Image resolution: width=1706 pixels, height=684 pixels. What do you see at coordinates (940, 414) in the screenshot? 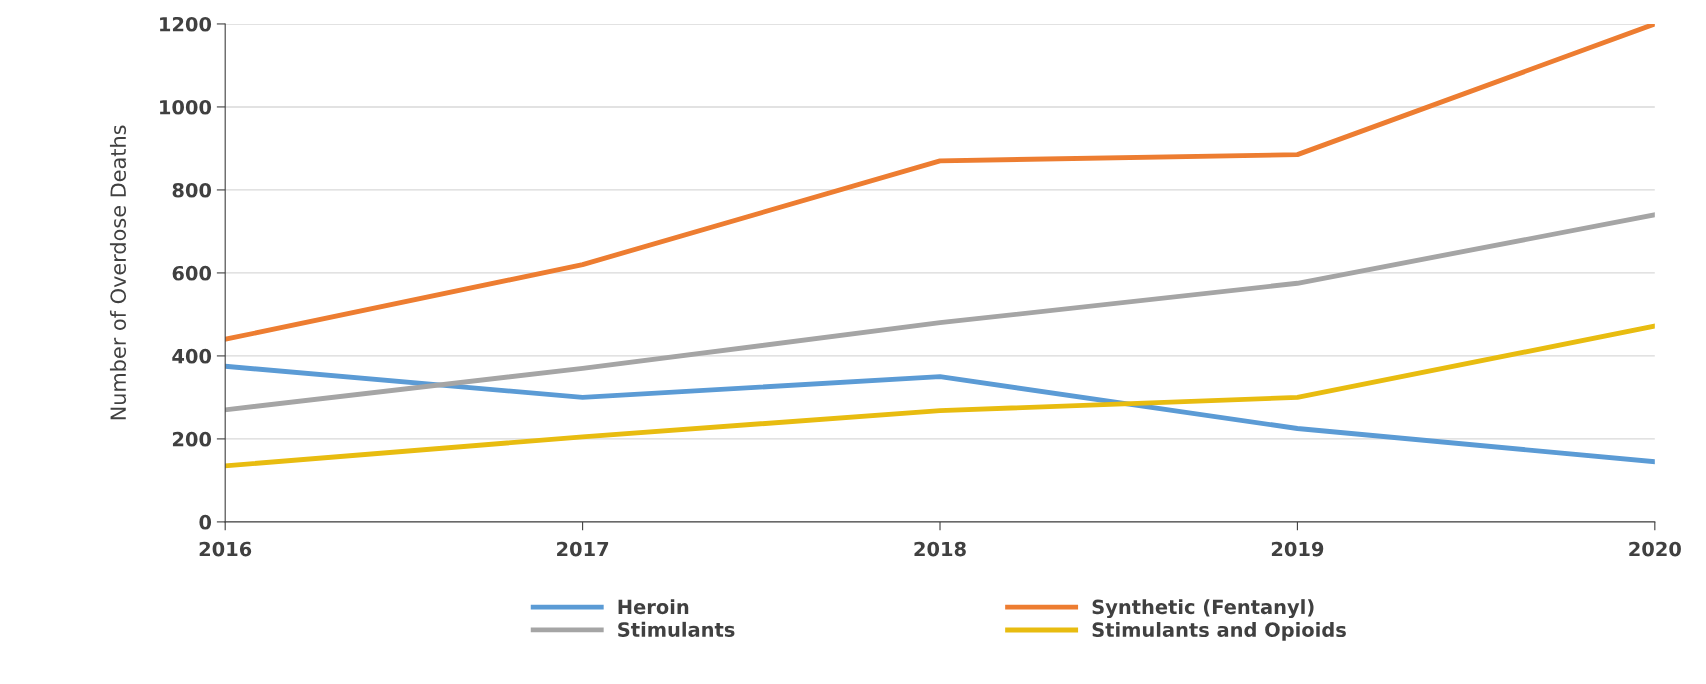
I see `line-series` at bounding box center [940, 414].